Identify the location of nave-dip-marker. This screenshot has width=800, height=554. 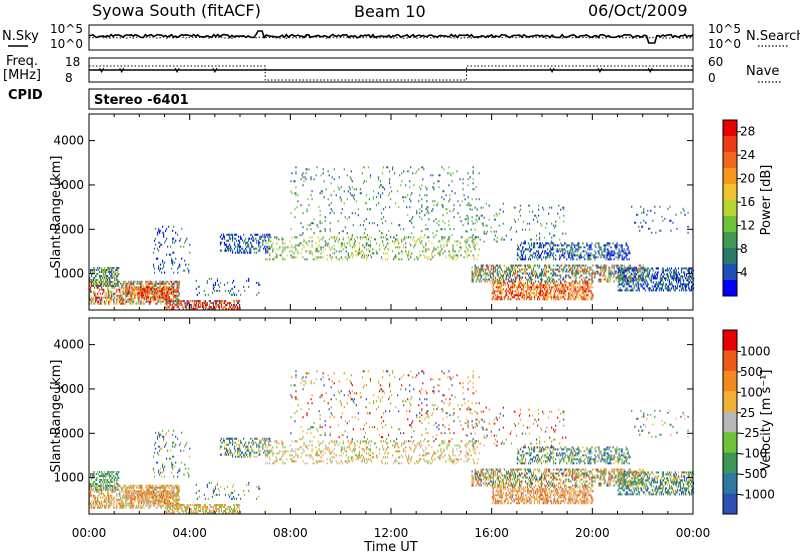
(102, 70).